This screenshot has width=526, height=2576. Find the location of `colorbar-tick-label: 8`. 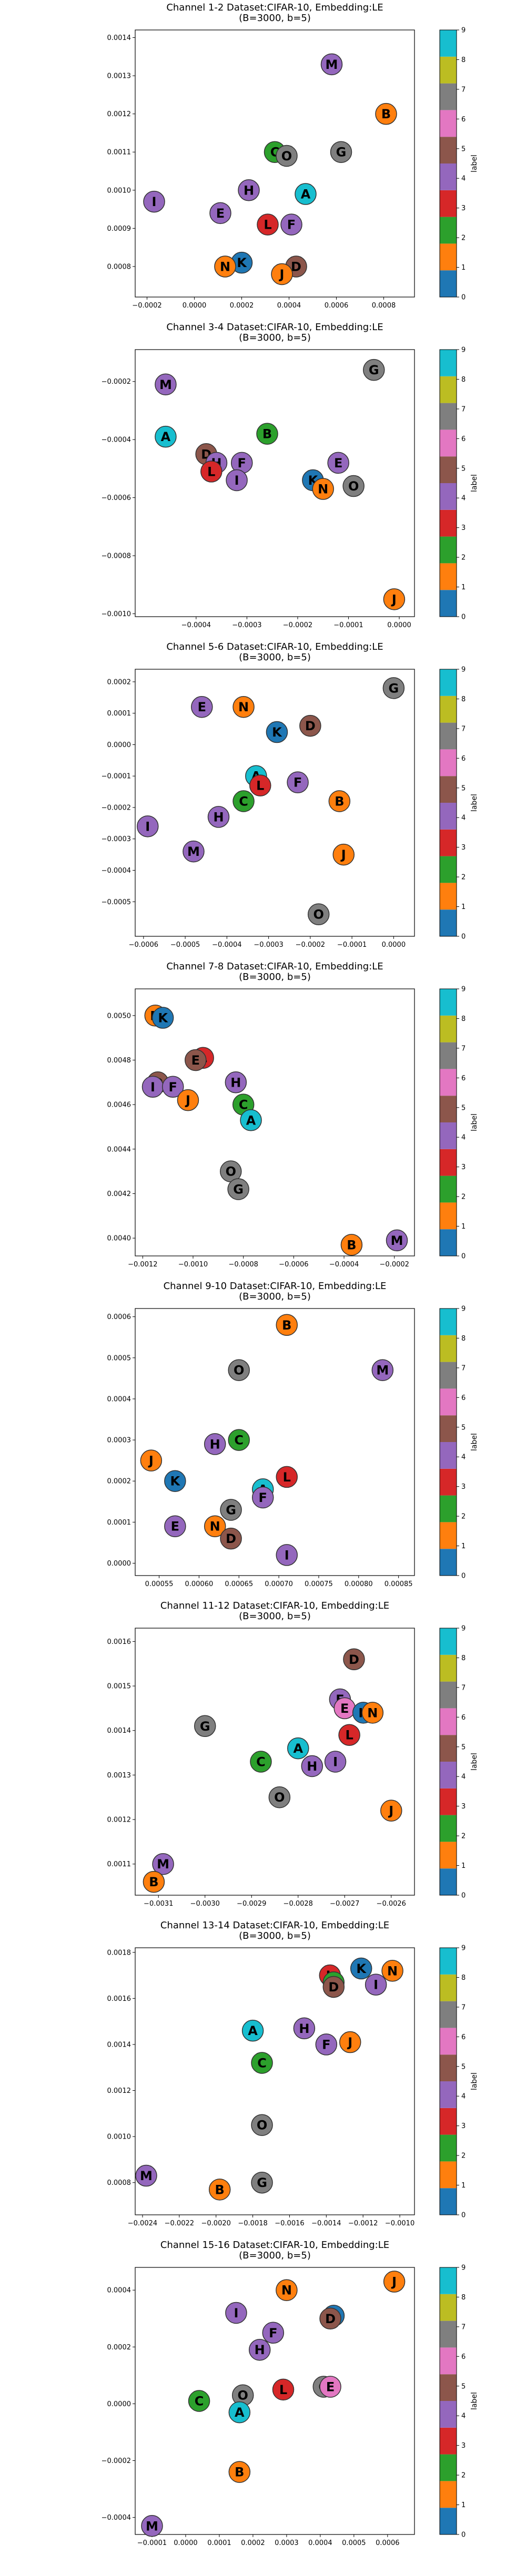

colorbar-tick-label: 8 is located at coordinates (464, 1339).